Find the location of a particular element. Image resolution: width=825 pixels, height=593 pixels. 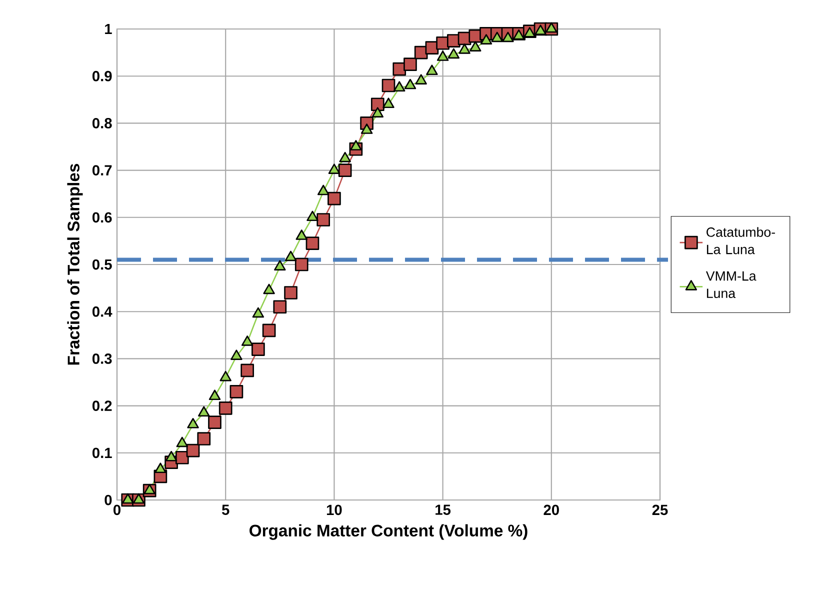

legend-label: Catatumbo-La Luna is located at coordinates (740, 240).